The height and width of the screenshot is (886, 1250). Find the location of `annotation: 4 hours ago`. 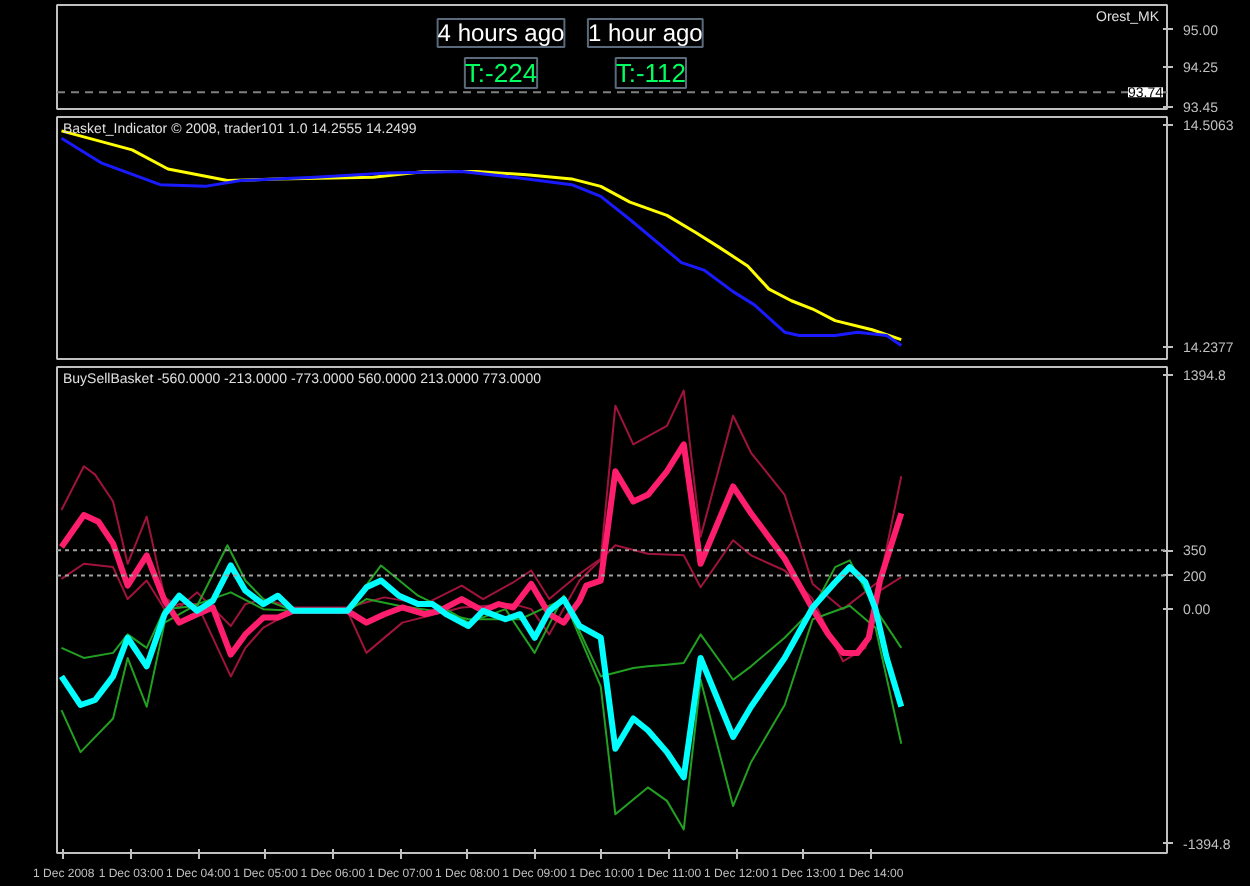

annotation: 4 hours ago is located at coordinates (501, 33).